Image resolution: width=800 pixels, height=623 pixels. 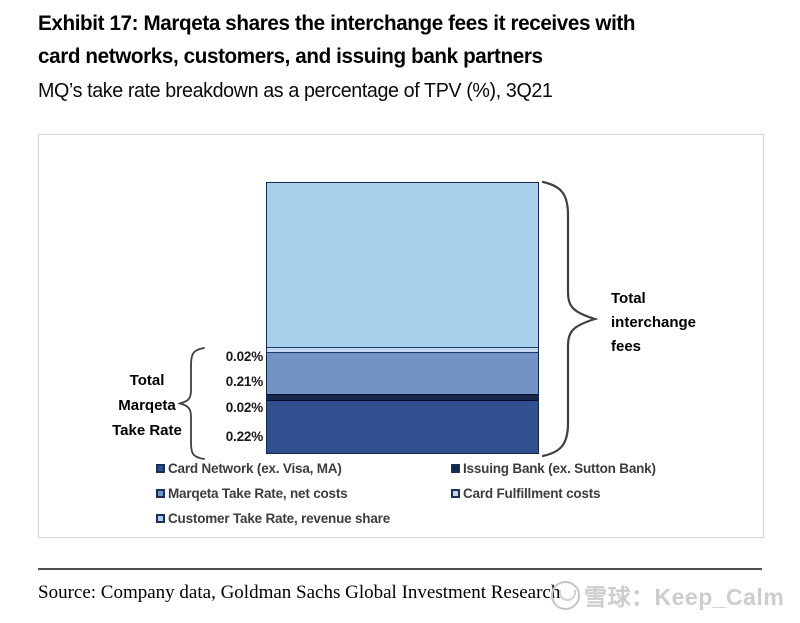 What do you see at coordinates (402, 397) in the screenshot?
I see `segment-issuing-bank` at bounding box center [402, 397].